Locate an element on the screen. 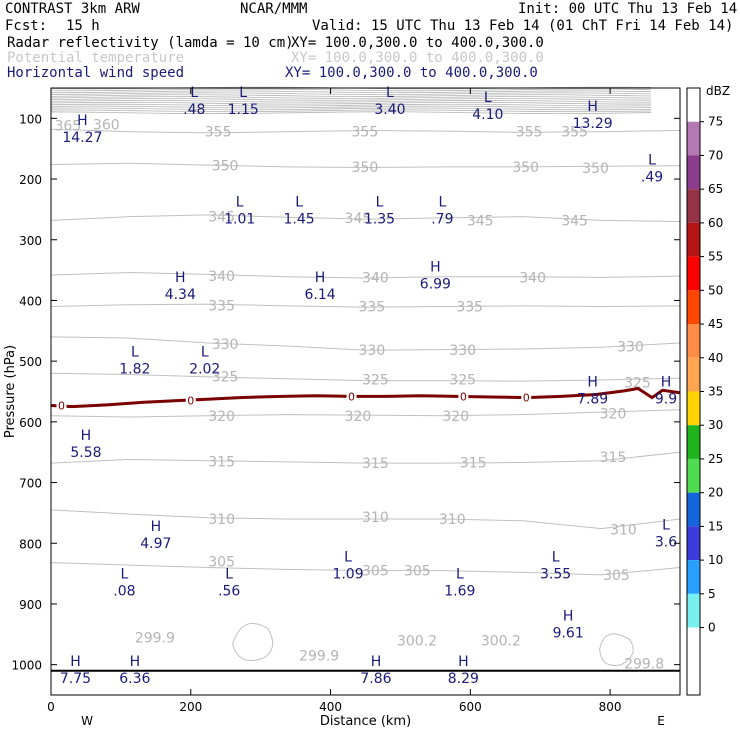  colorbar-level-label: 35 is located at coordinates (715, 392).